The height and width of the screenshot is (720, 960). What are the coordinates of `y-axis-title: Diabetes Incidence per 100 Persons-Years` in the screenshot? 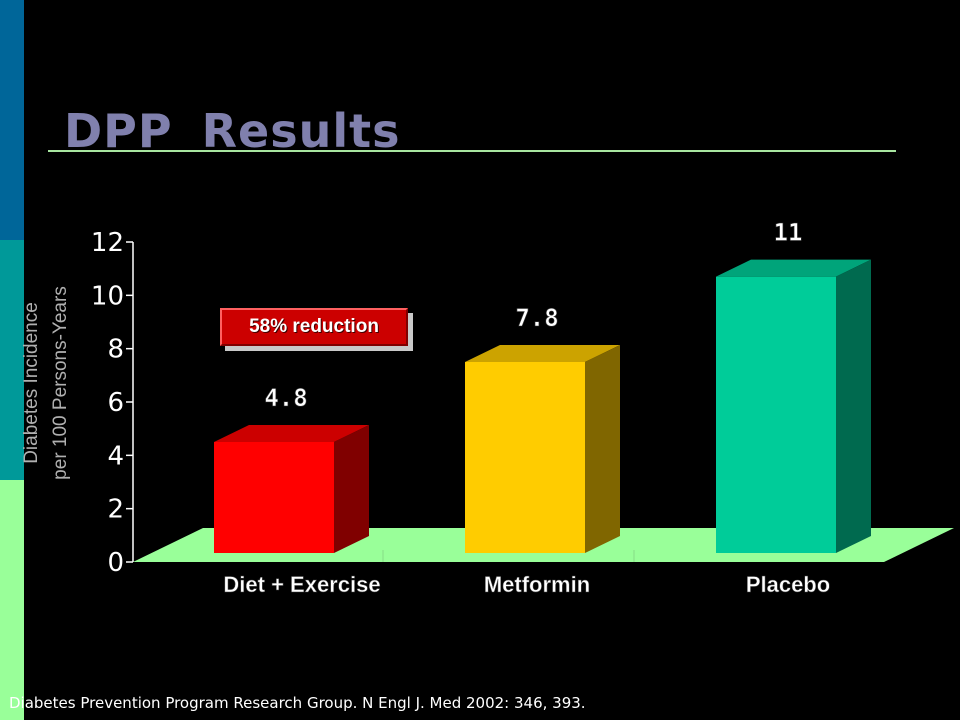 It's located at (46, 383).